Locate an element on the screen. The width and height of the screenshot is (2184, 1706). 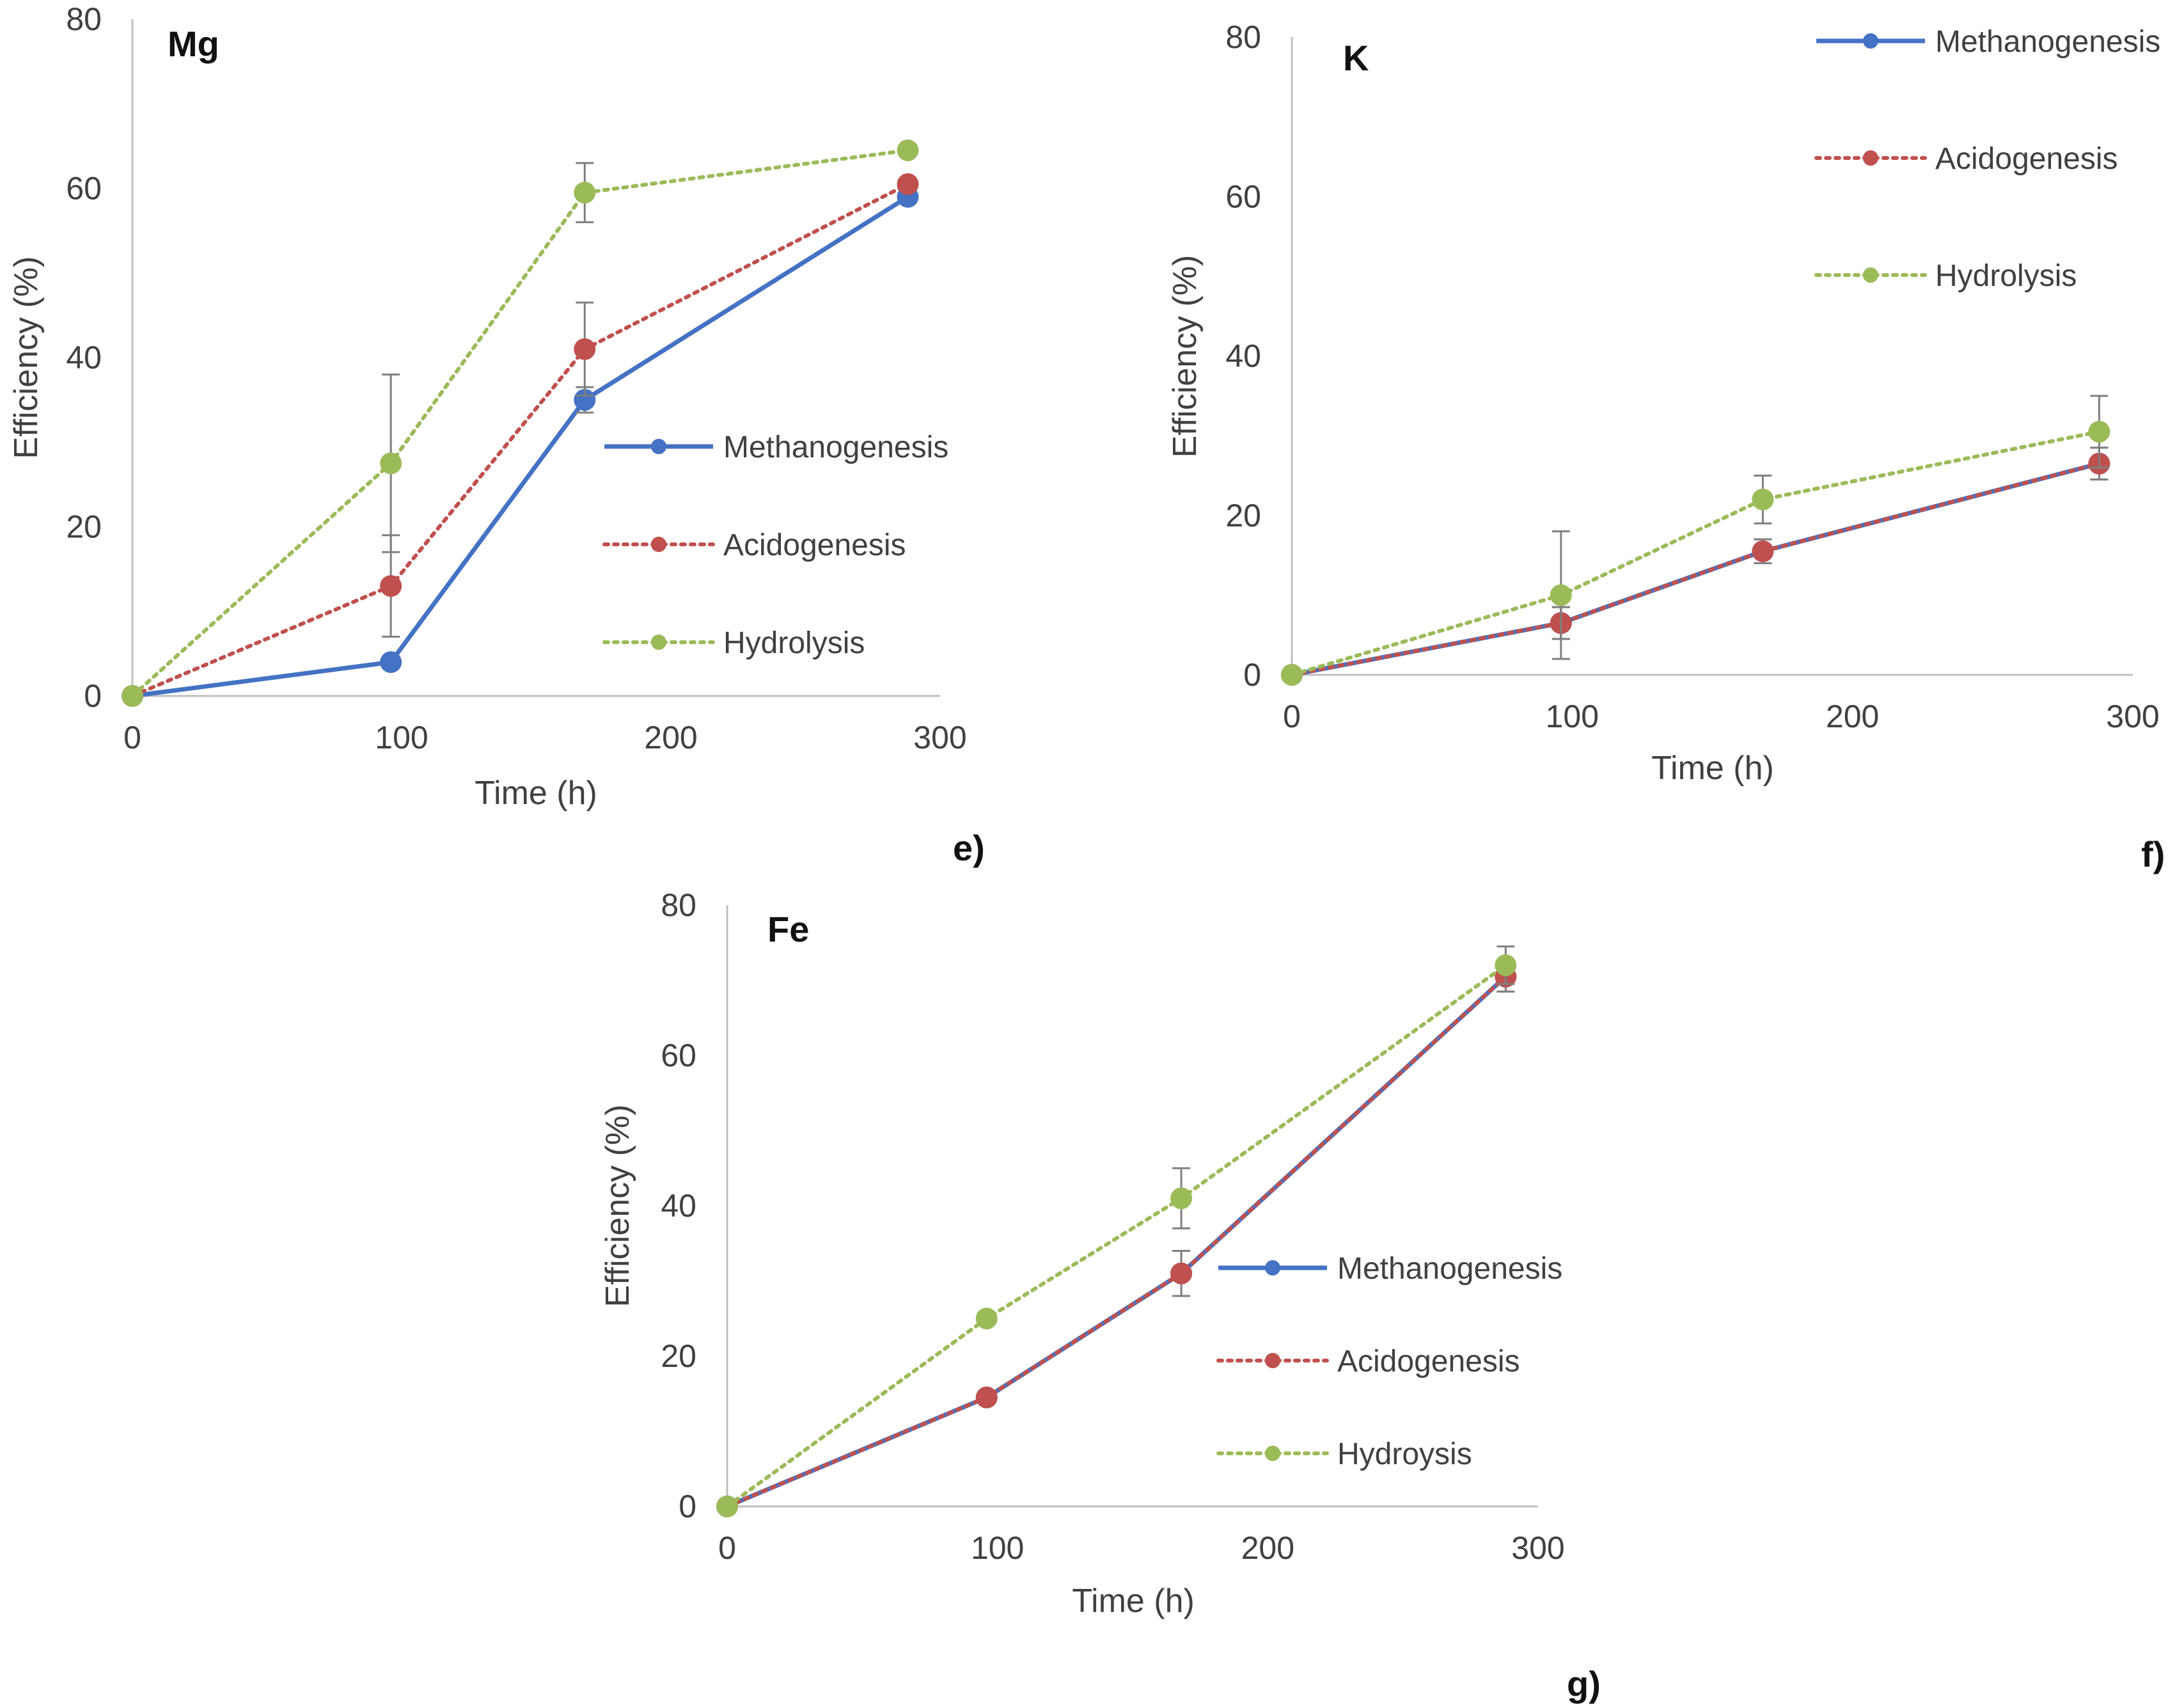
panel-label: e) is located at coordinates (969, 848).